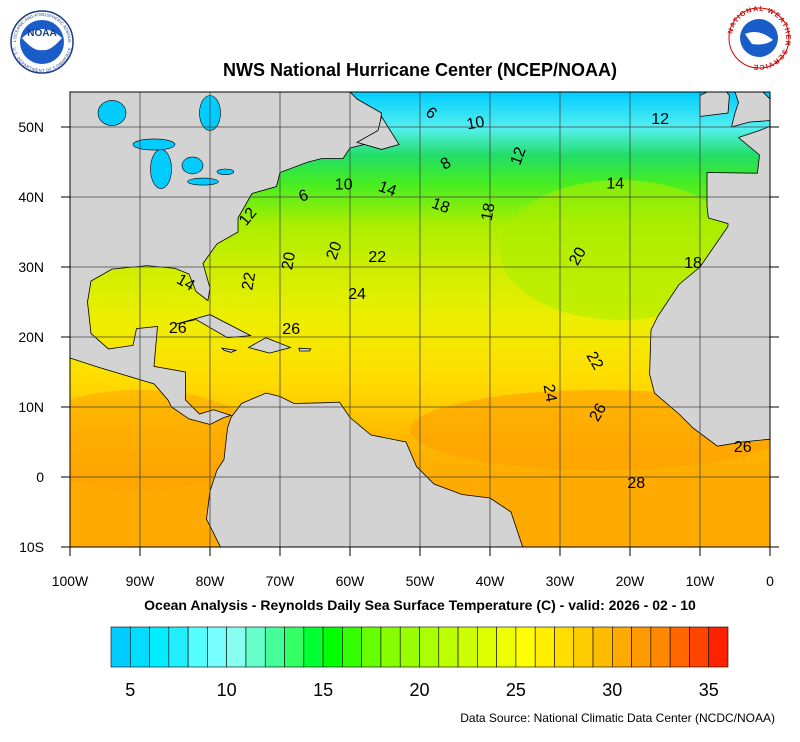  Describe the element at coordinates (636, 483) in the screenshot. I see `contour-label: 28` at that location.